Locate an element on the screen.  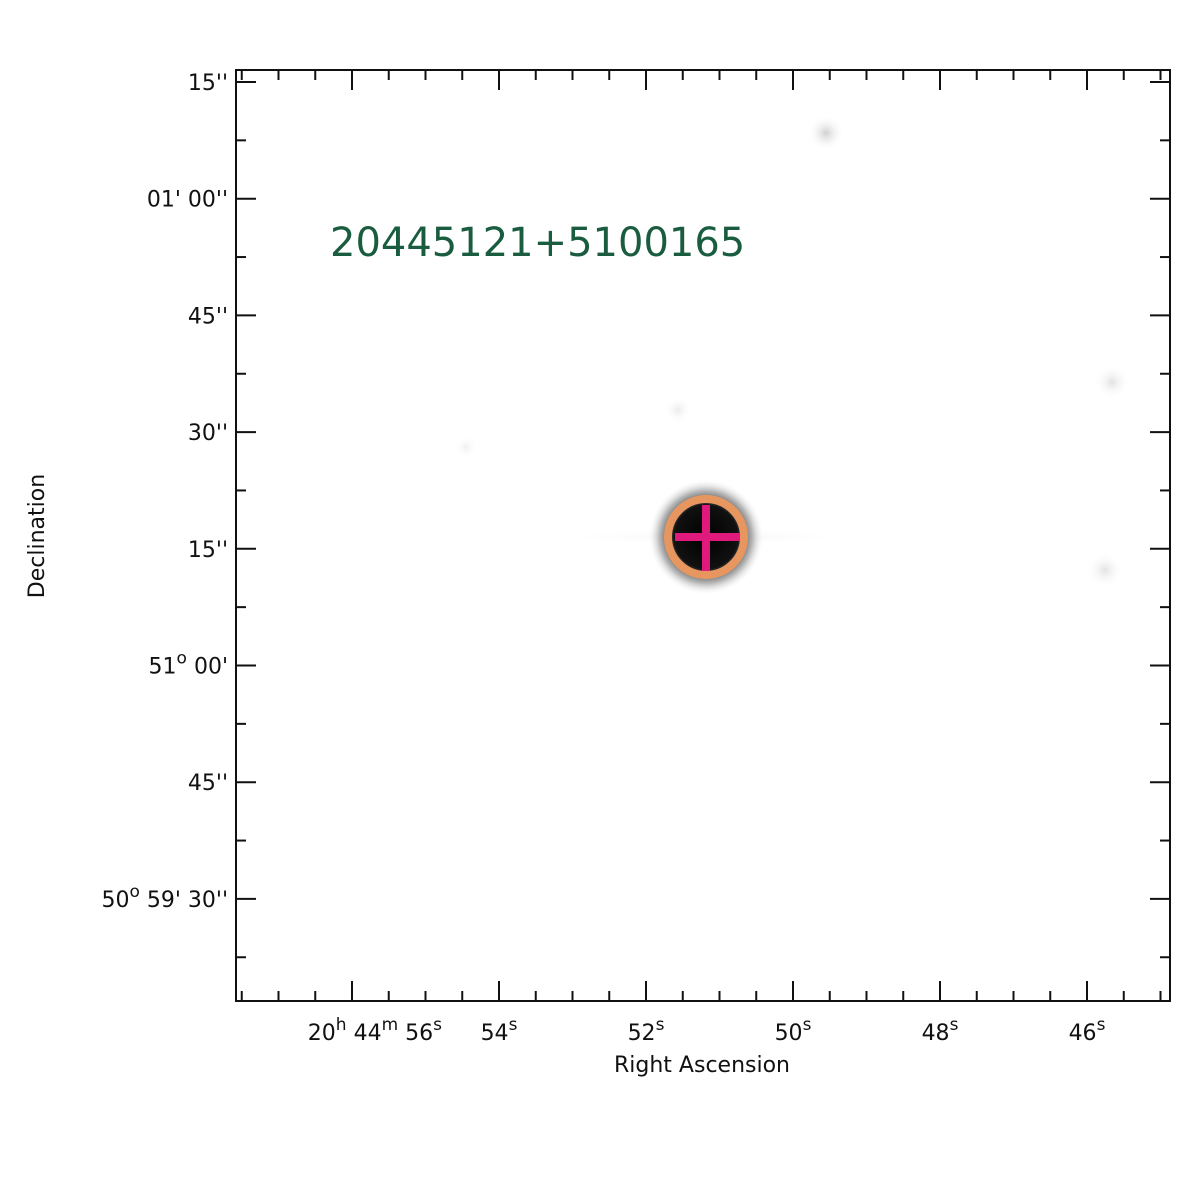
tick-label-part: 01' 00'' is located at coordinates (187, 200).